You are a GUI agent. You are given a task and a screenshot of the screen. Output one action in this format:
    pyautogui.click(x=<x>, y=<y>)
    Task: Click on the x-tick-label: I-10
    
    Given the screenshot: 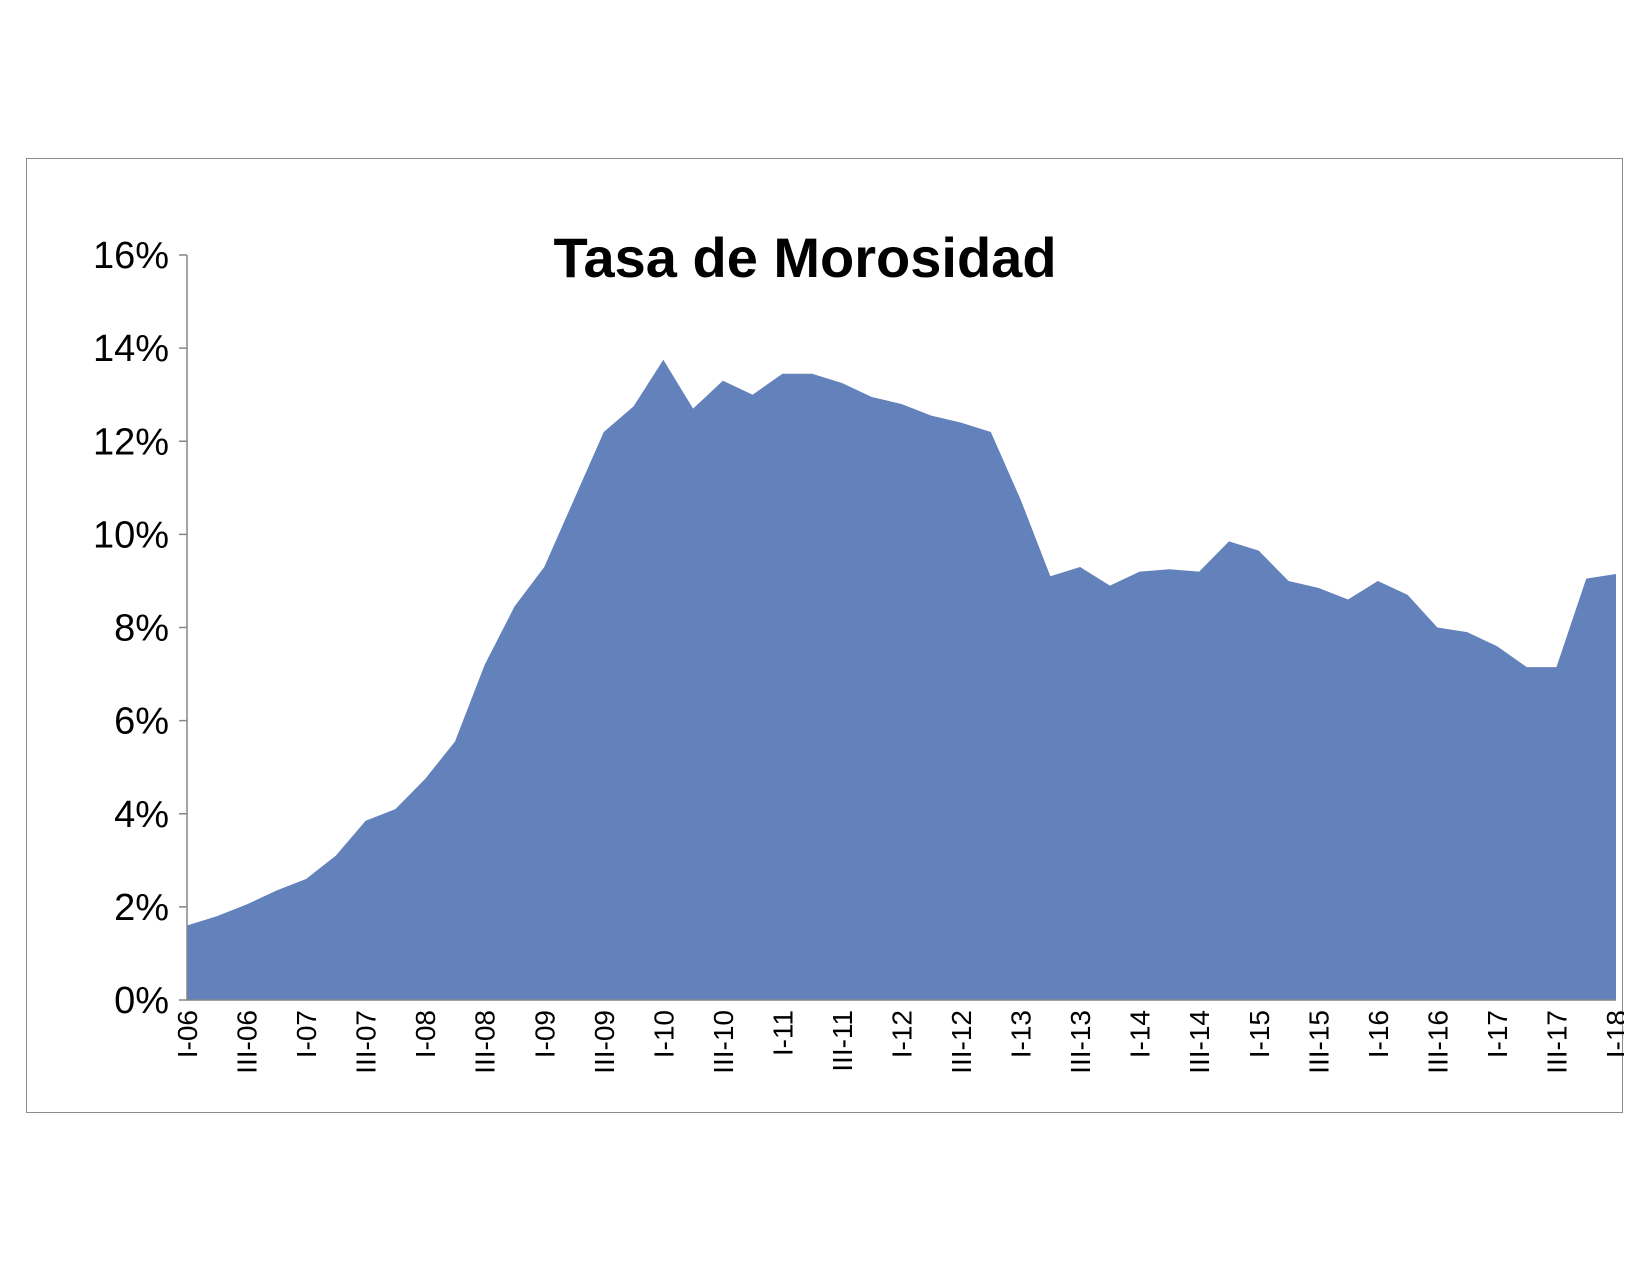 What is the action you would take?
    pyautogui.click(x=663, y=1034)
    